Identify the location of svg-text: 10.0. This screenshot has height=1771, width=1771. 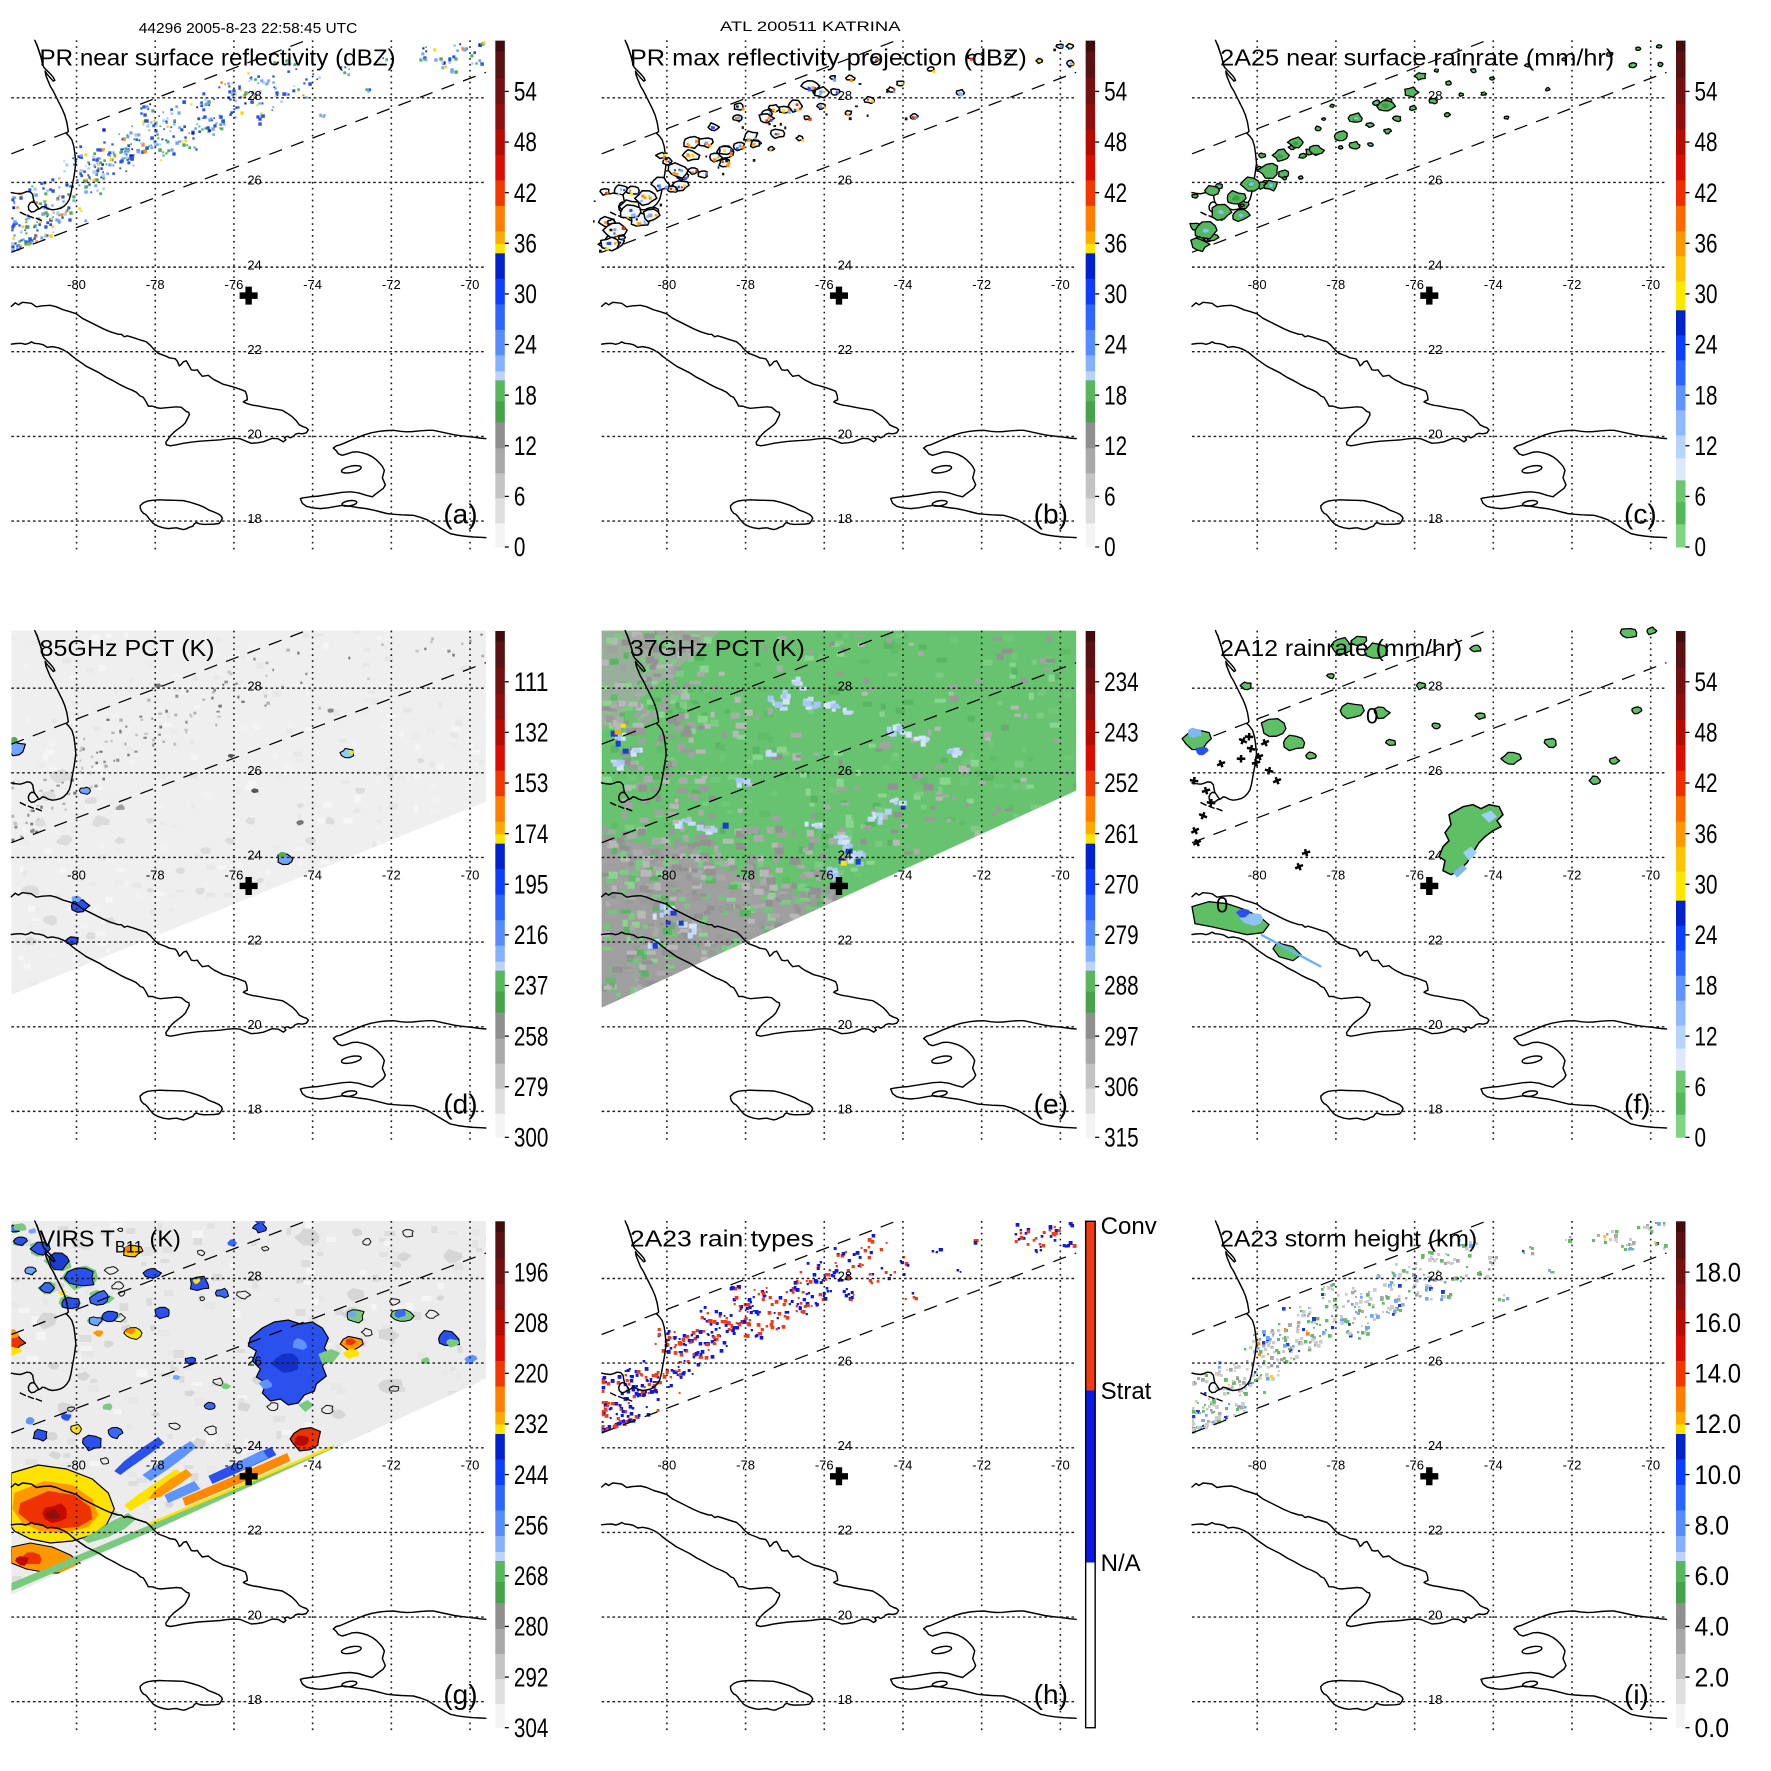
(1718, 1475).